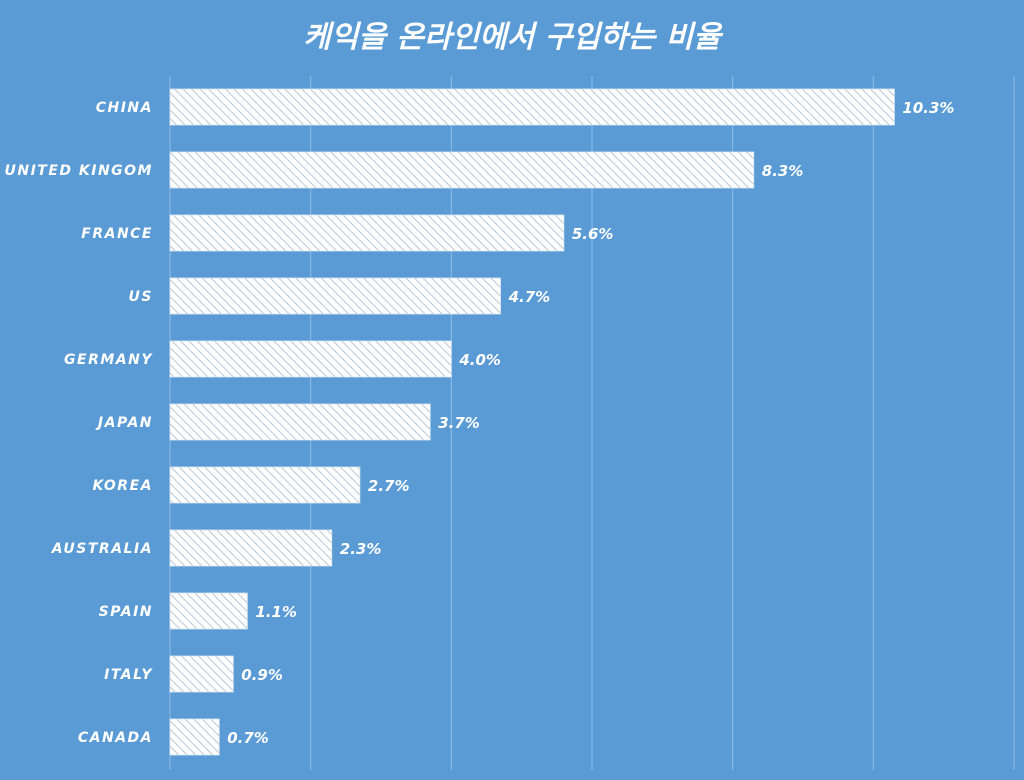  Describe the element at coordinates (122, 486) in the screenshot. I see `category-label: KOREA` at that location.